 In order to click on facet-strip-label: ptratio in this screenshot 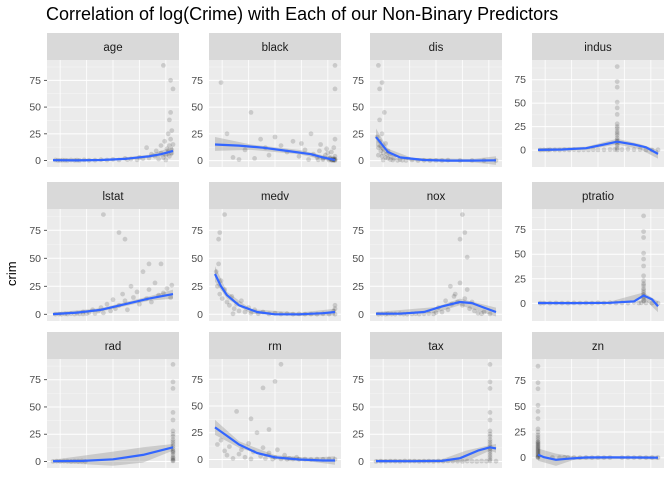, I will do `click(598, 197)`.